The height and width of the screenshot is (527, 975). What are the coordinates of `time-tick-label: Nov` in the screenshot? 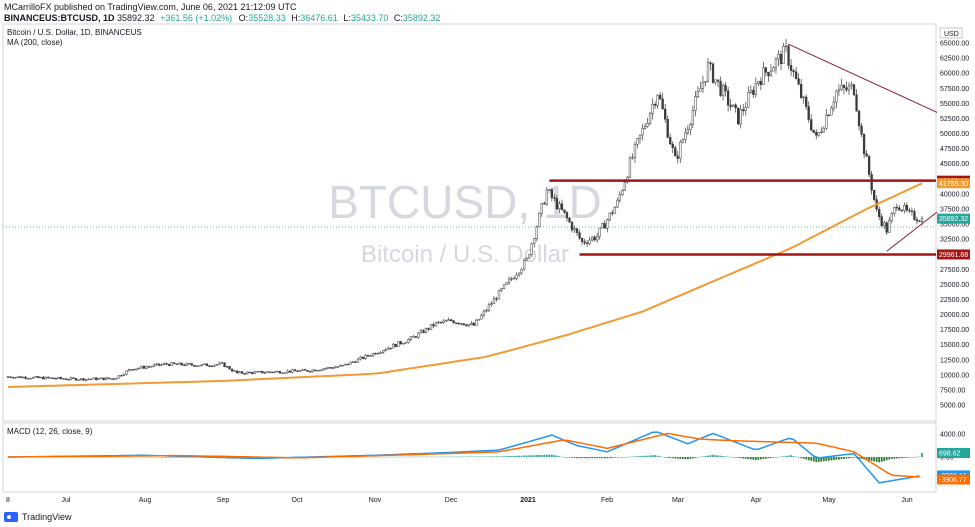 It's located at (375, 500).